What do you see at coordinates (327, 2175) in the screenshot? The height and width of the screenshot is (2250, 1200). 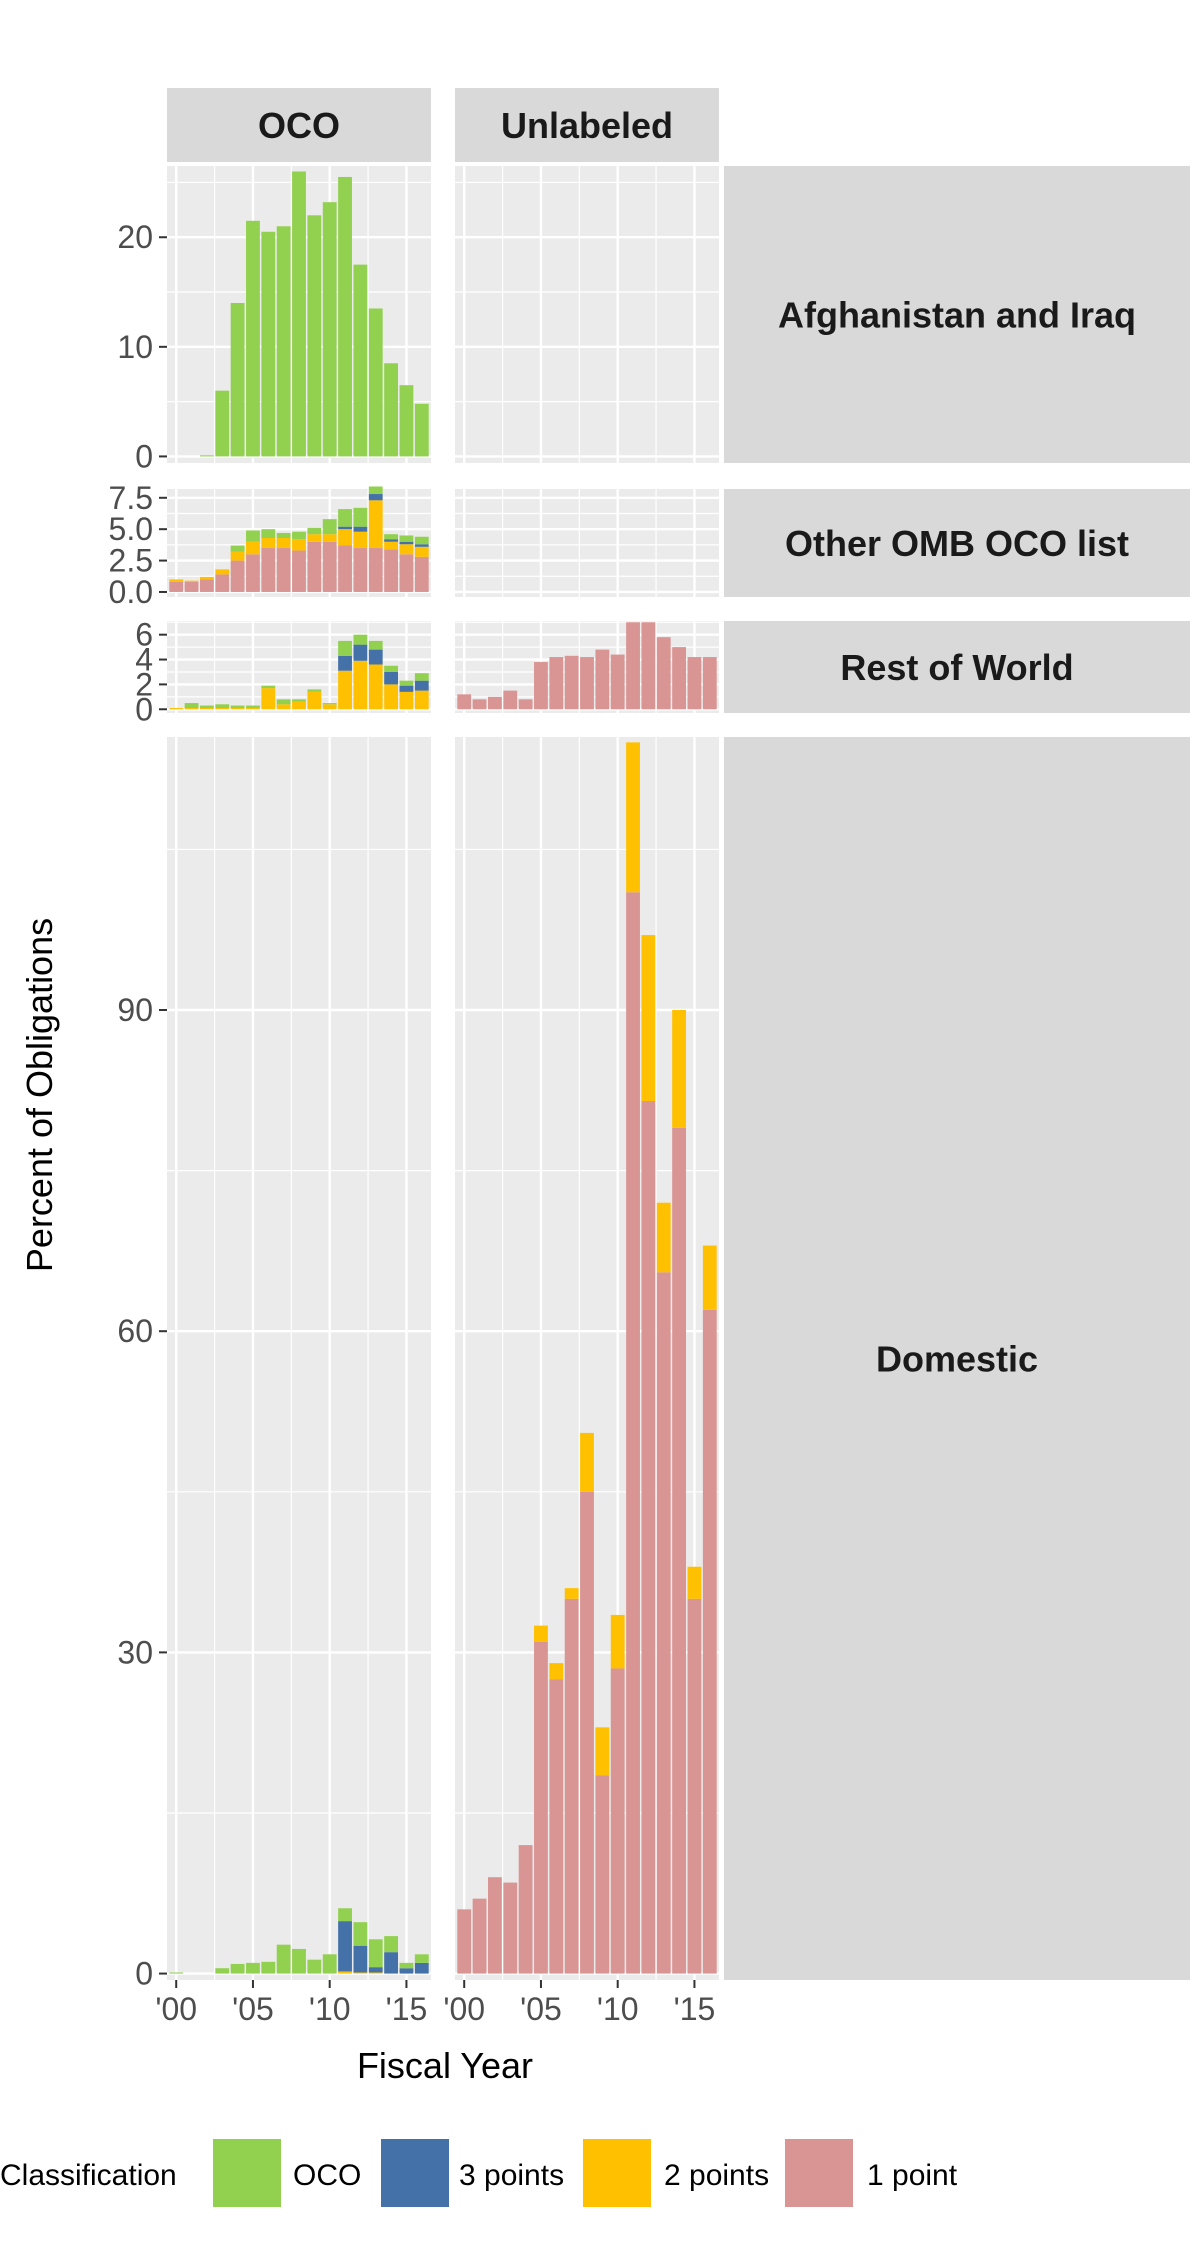 I see `legend-label: OCO` at bounding box center [327, 2175].